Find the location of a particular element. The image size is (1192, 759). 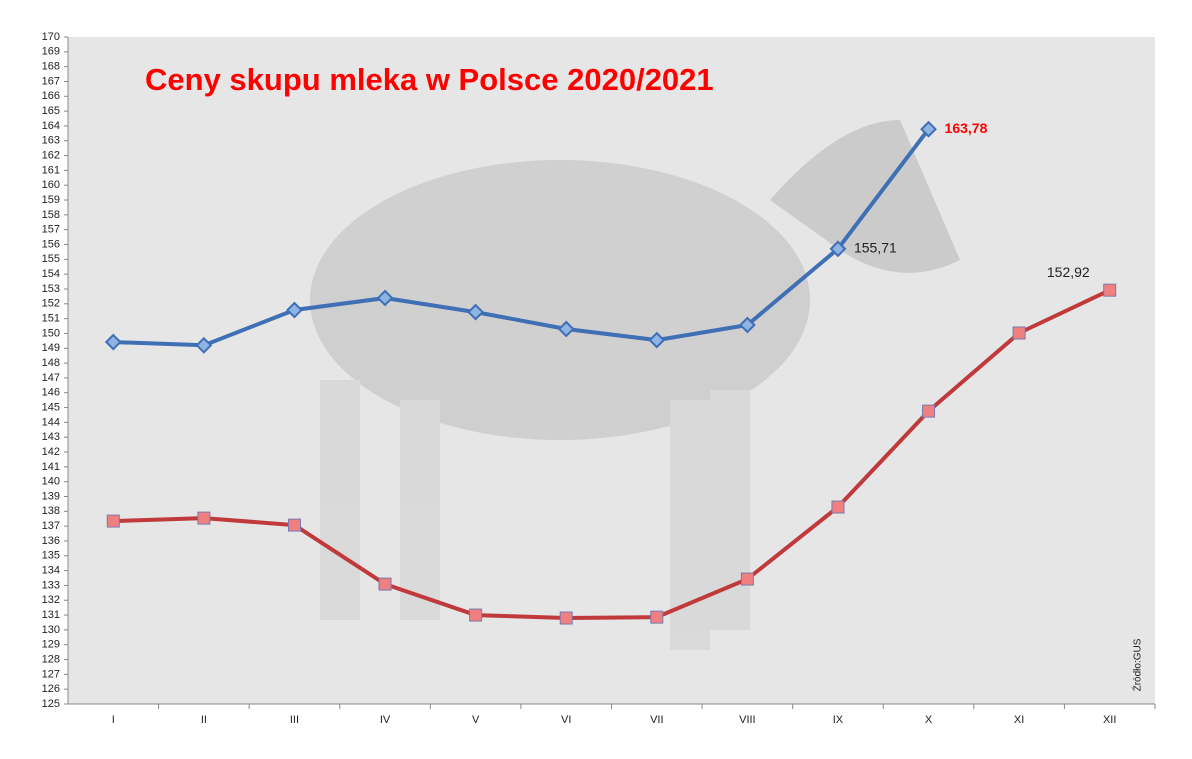

y-tick-label: 166 is located at coordinates (51, 96).